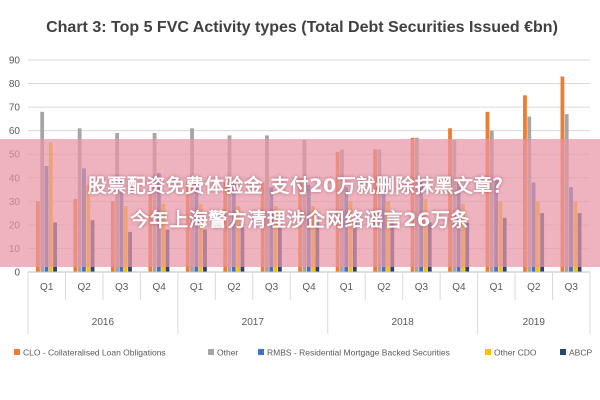 The width and height of the screenshot is (600, 400). What do you see at coordinates (534, 322) in the screenshot?
I see `year-label: 2019` at bounding box center [534, 322].